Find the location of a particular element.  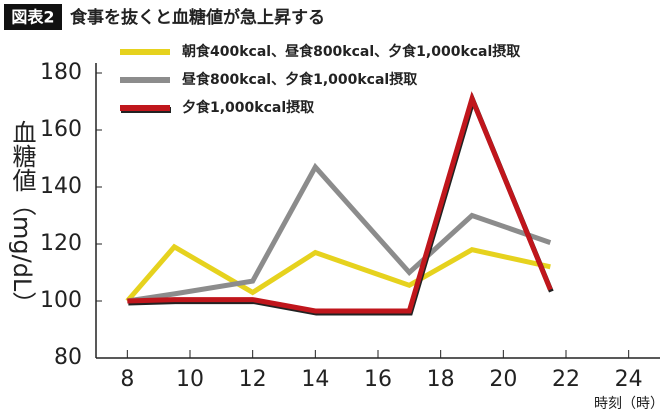

legend-label: 昼食800kcal、夕食1,000kcal摂取 is located at coordinates (300, 79).